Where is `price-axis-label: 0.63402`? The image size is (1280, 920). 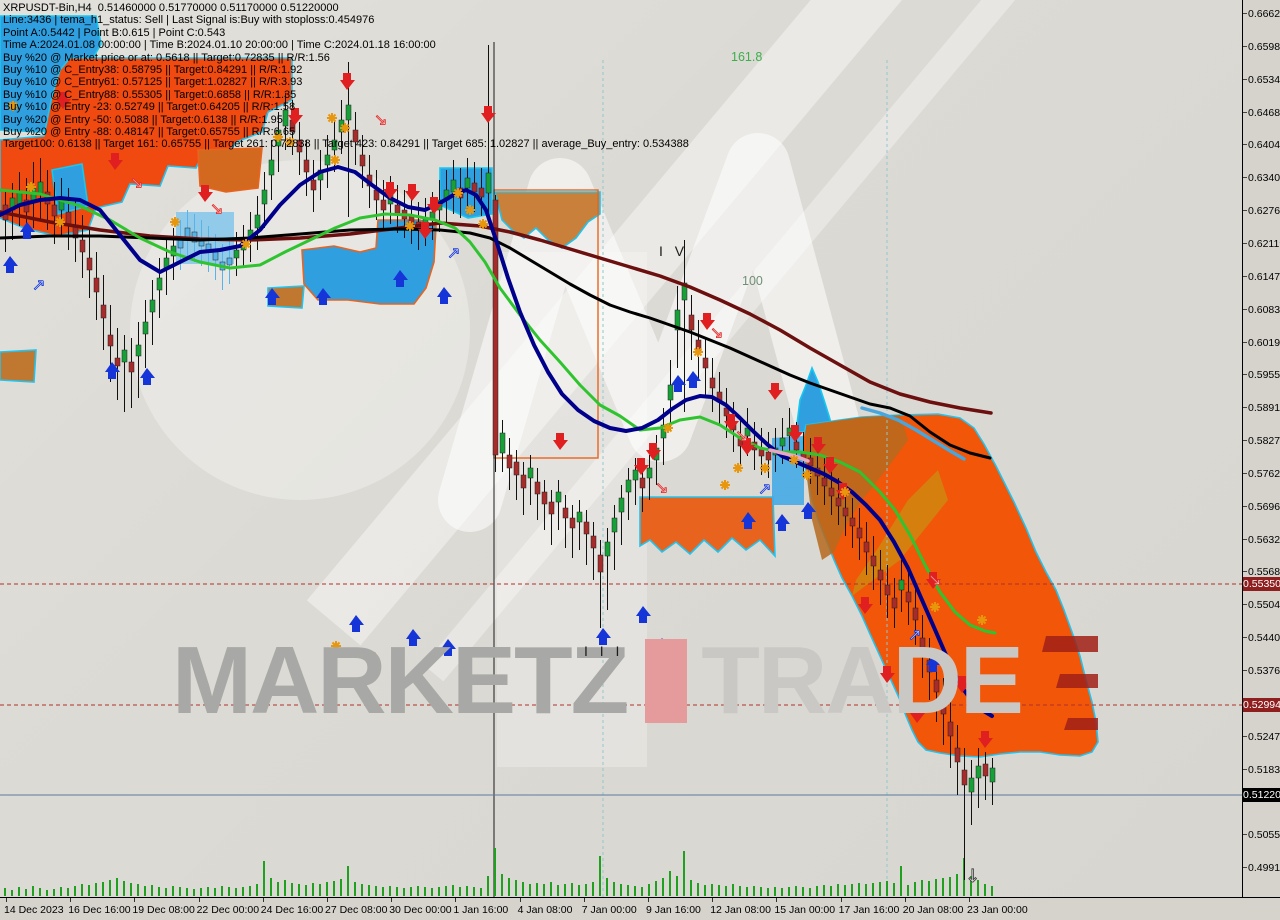
price-axis-label: 0.63402 is located at coordinates (1264, 178).